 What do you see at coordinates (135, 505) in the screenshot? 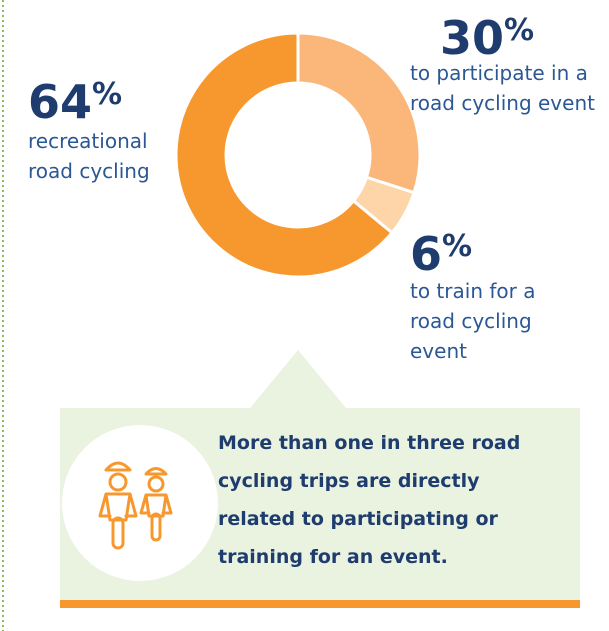
I see `cyclist-icon` at bounding box center [135, 505].